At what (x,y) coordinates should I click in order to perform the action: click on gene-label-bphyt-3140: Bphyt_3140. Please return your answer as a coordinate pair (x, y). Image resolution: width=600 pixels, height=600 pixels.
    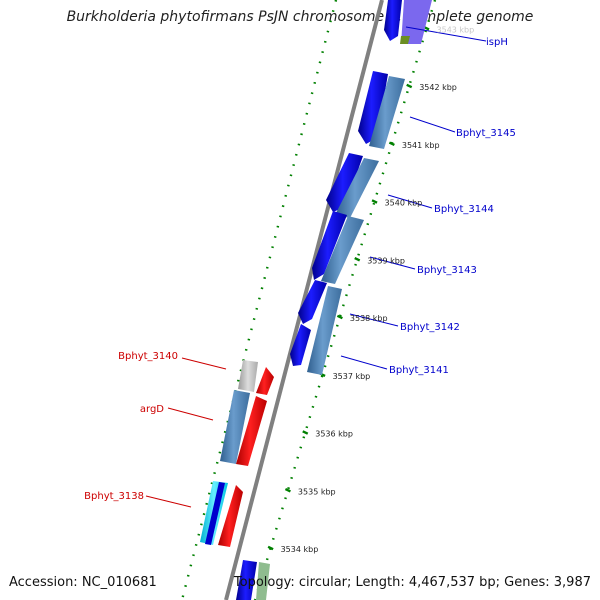
    Looking at the image, I should click on (148, 356).